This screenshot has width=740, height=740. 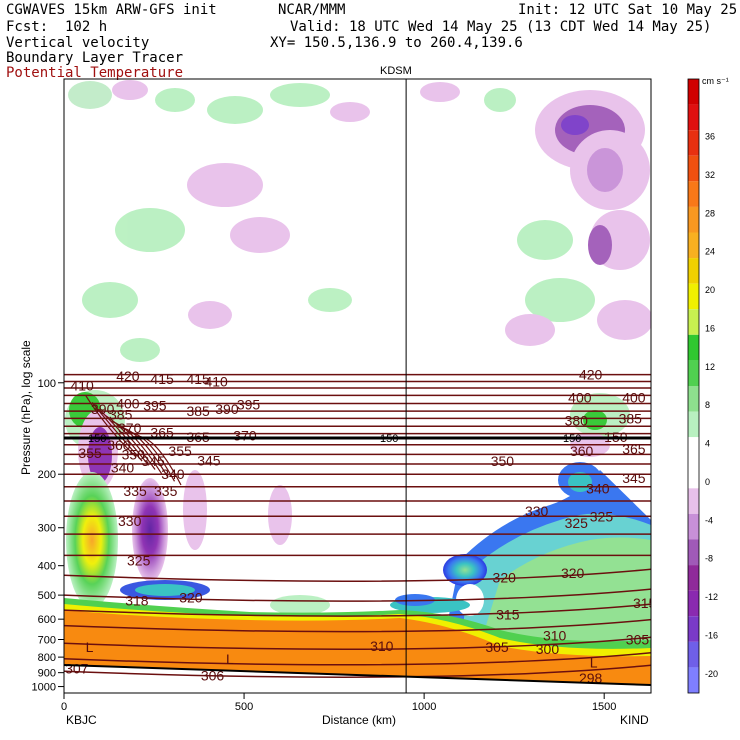 I want to click on theta-label: 320, so click(x=191, y=598).